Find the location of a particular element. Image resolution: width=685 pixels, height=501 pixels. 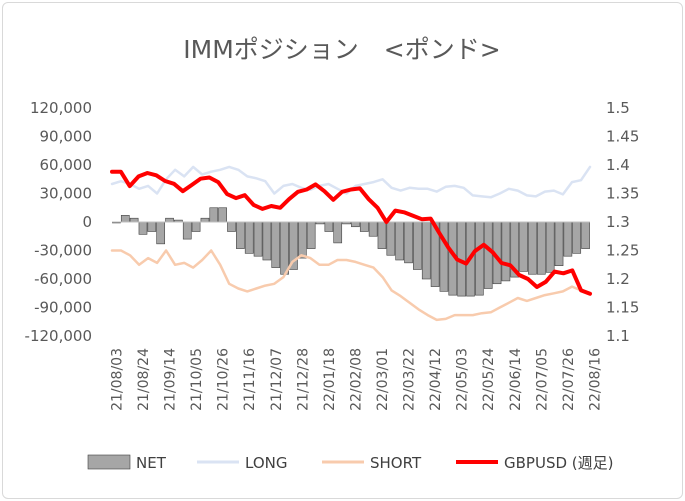

legend: NET LONG SHORT GBPUSD (週足) is located at coordinates (350, 463).